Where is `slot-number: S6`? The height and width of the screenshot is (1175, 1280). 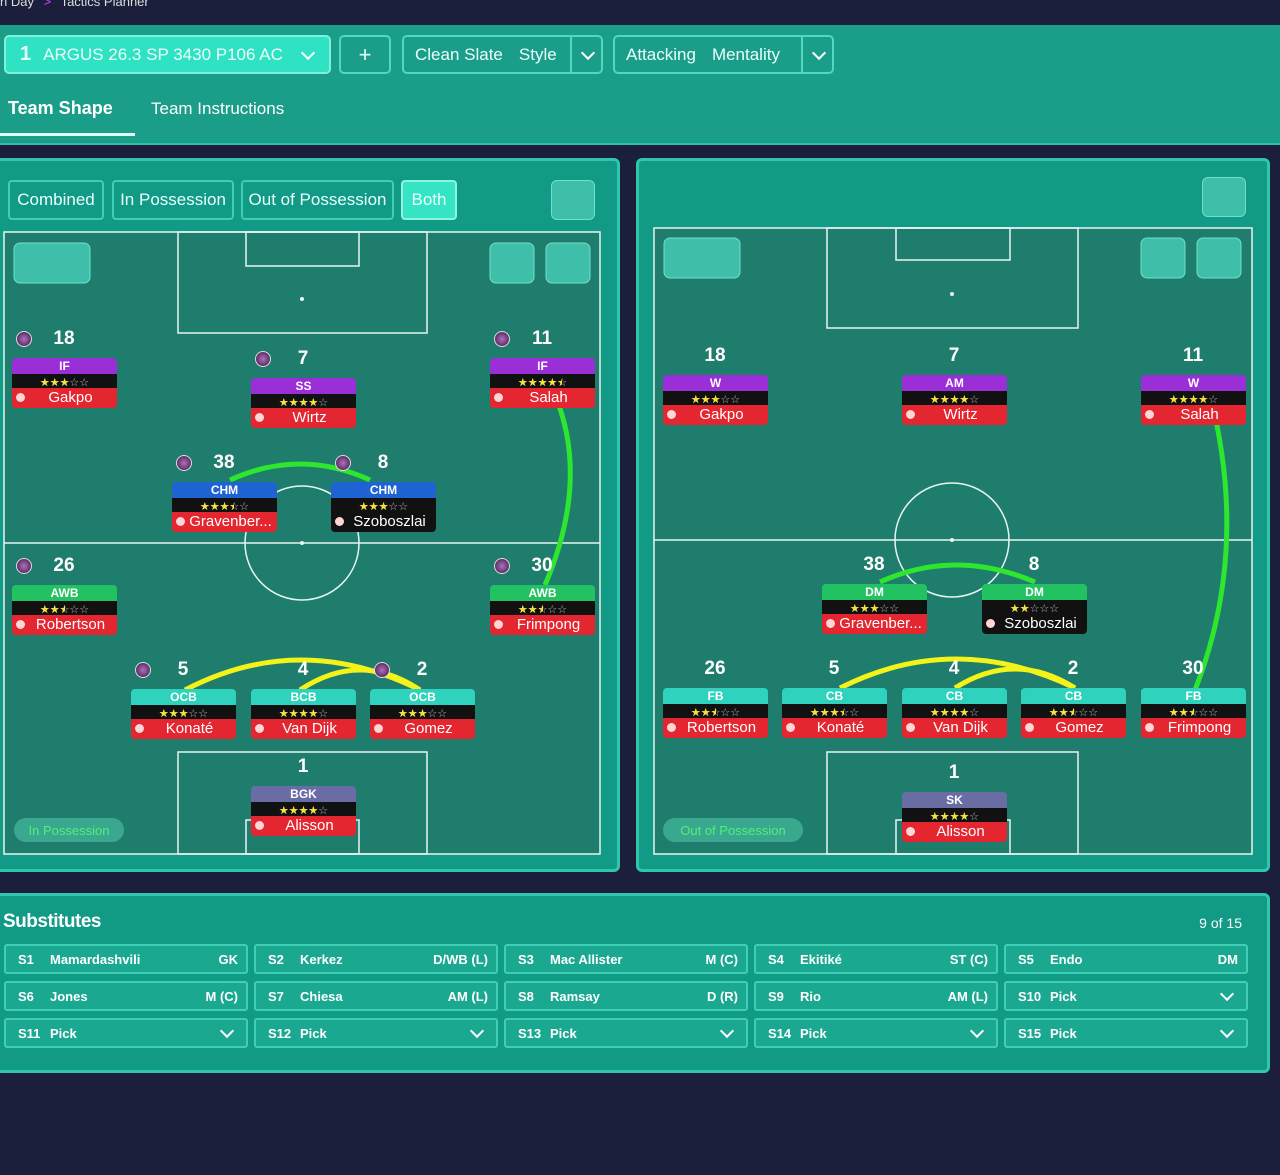
slot-number: S6 is located at coordinates (26, 996).